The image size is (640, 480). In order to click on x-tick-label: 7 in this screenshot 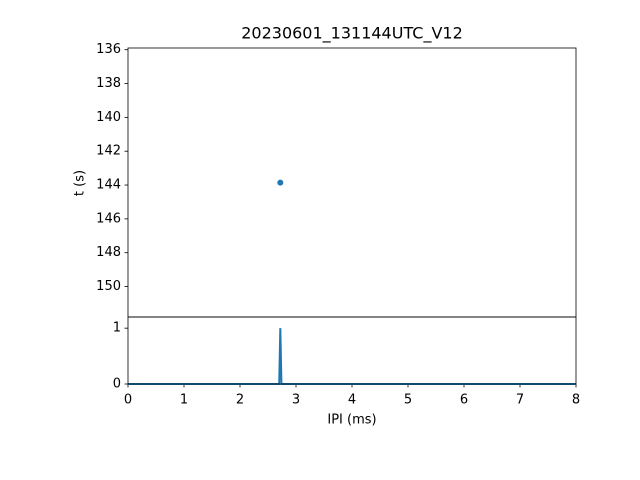, I will do `click(520, 400)`.